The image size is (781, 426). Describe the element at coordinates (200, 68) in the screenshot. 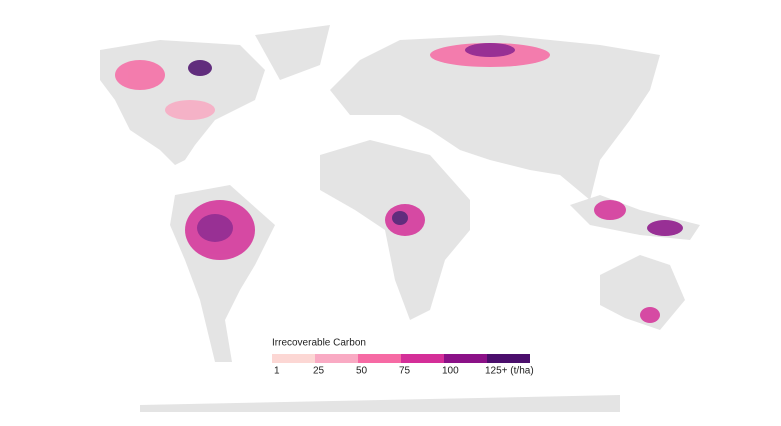

I see `hudson-bay` at that location.